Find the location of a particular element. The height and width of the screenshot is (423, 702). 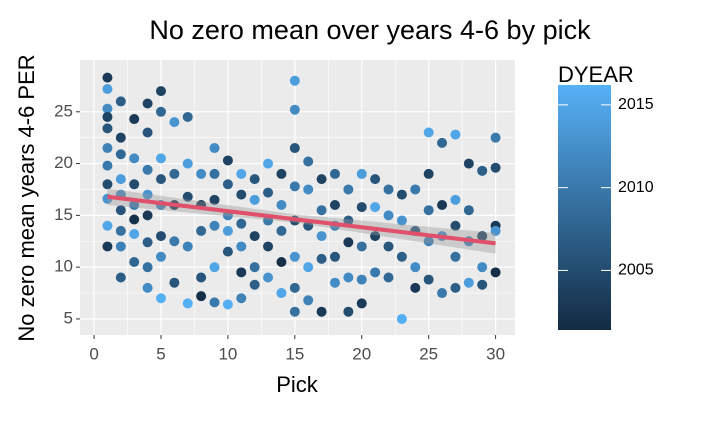

x-tick-label: 10 is located at coordinates (227, 353).